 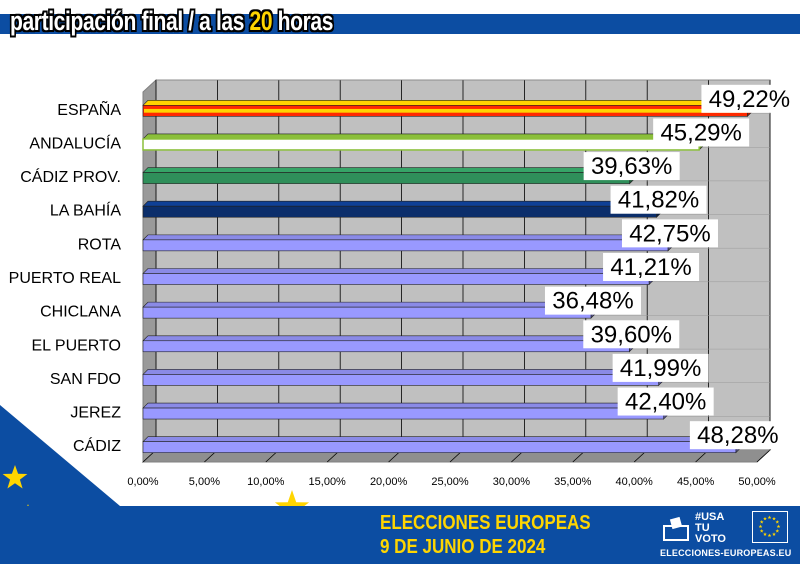 I want to click on bar-cádiz-prov-, so click(x=389, y=175).